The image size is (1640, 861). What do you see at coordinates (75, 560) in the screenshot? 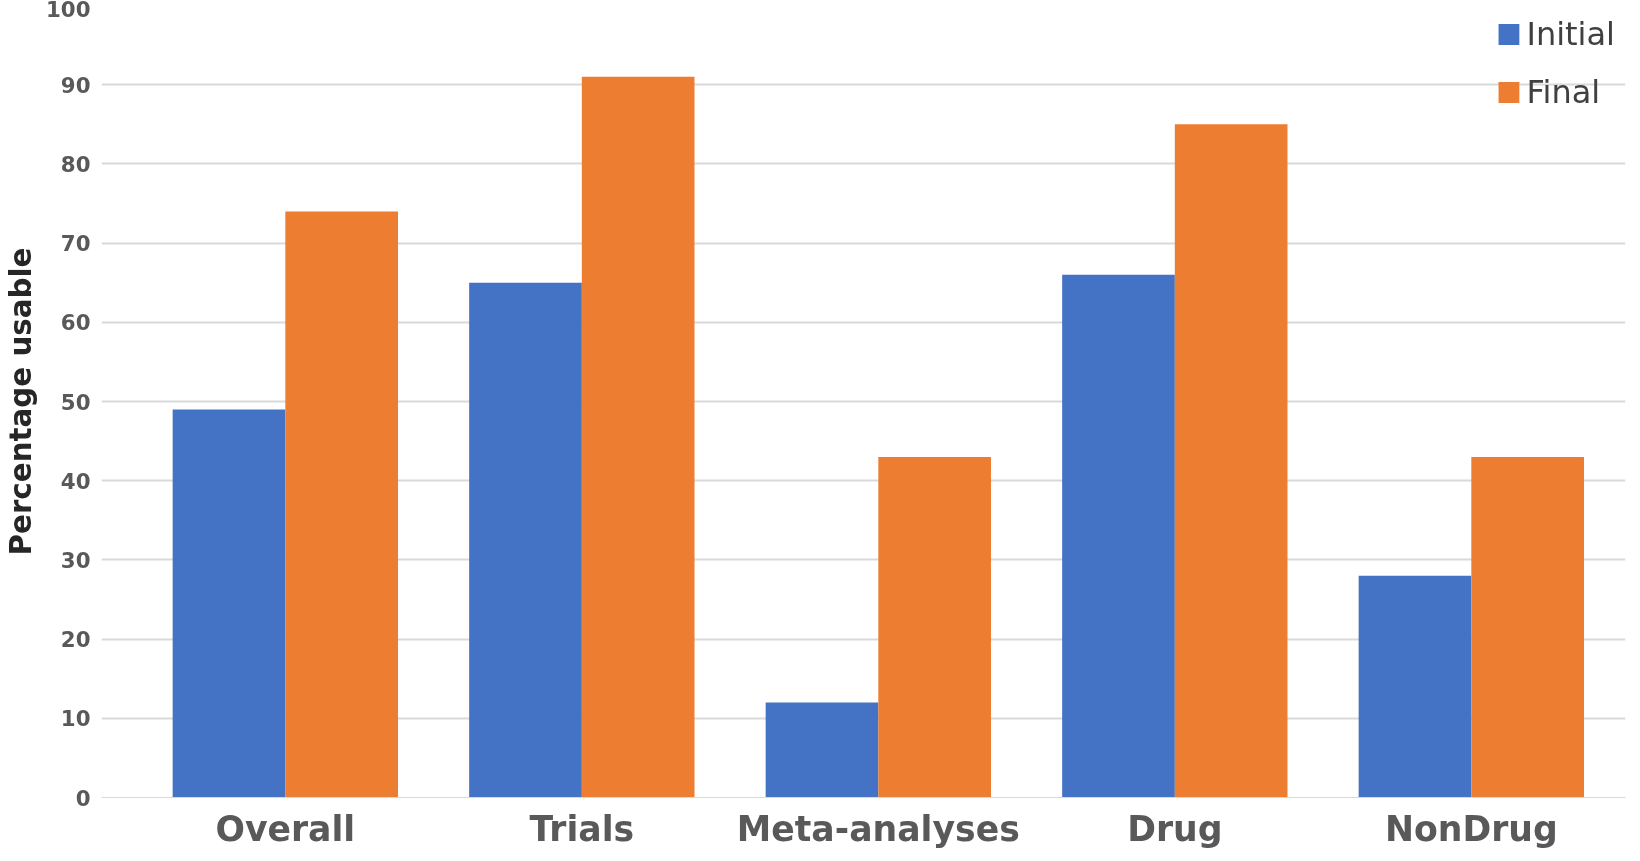
I see `y-tick-label: 30` at bounding box center [75, 560].